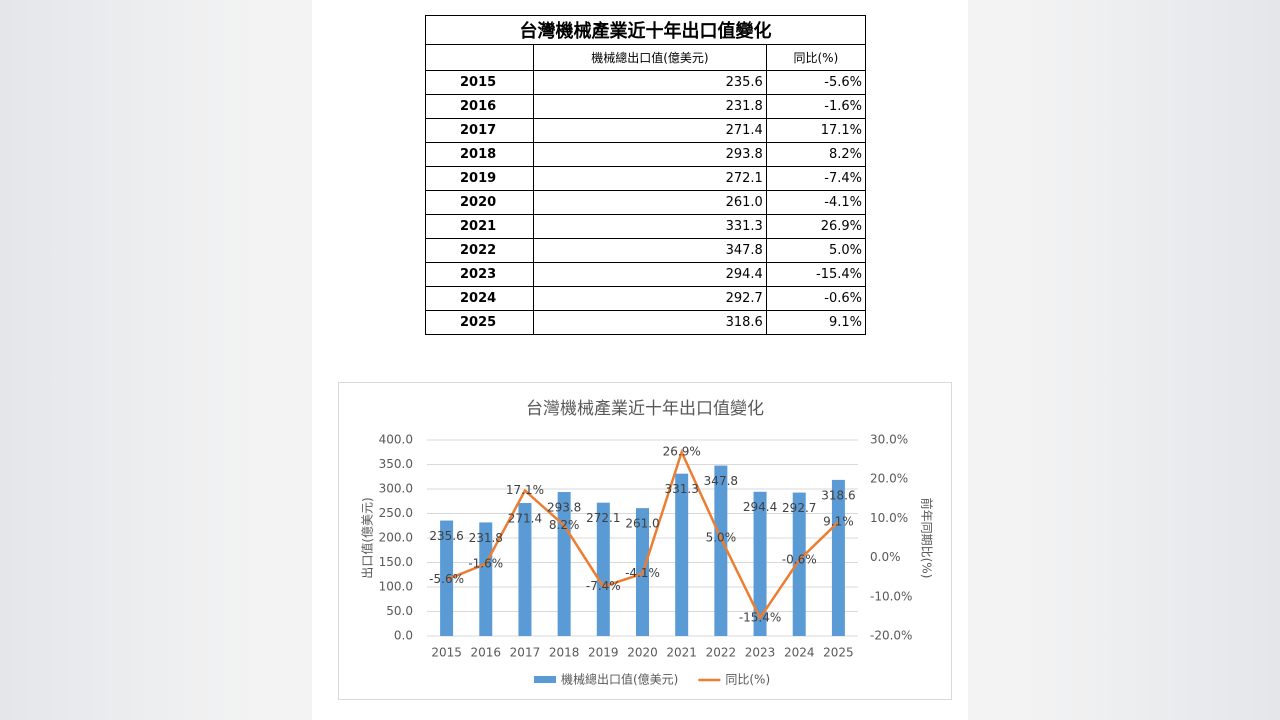 The width and height of the screenshot is (1280, 720). I want to click on table-row: 2020 261.0 -4.1%, so click(646, 202).